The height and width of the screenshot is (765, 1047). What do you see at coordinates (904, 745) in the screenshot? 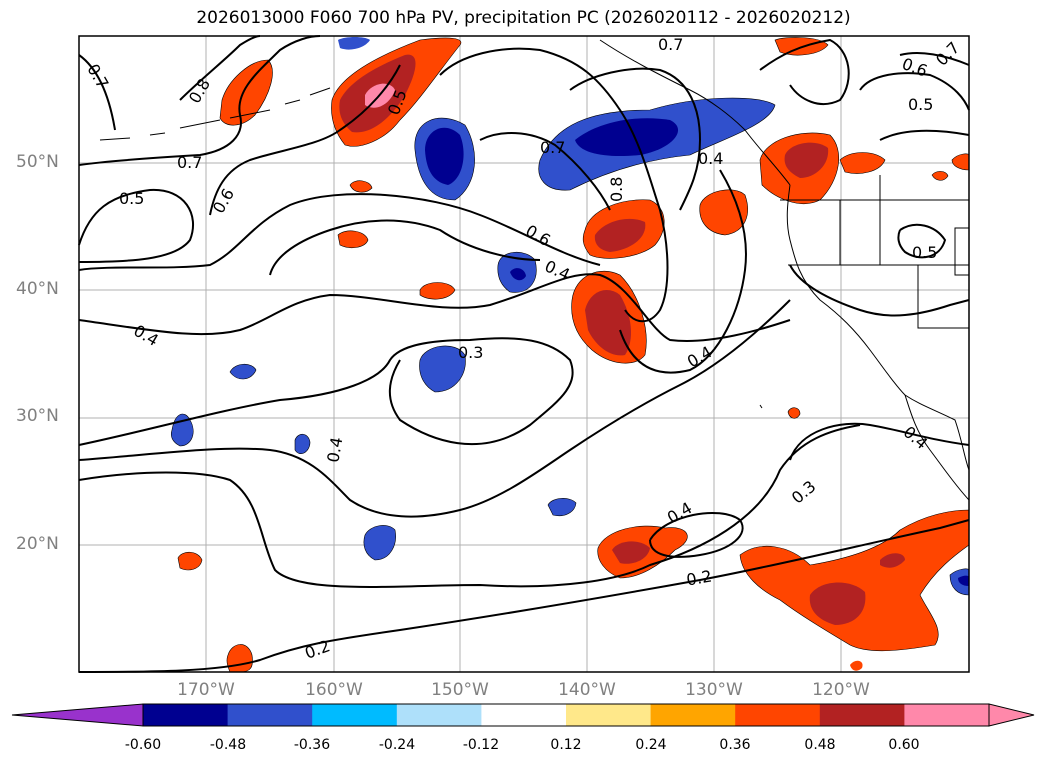
I see `colorbar-tick: 0.60` at bounding box center [904, 745].